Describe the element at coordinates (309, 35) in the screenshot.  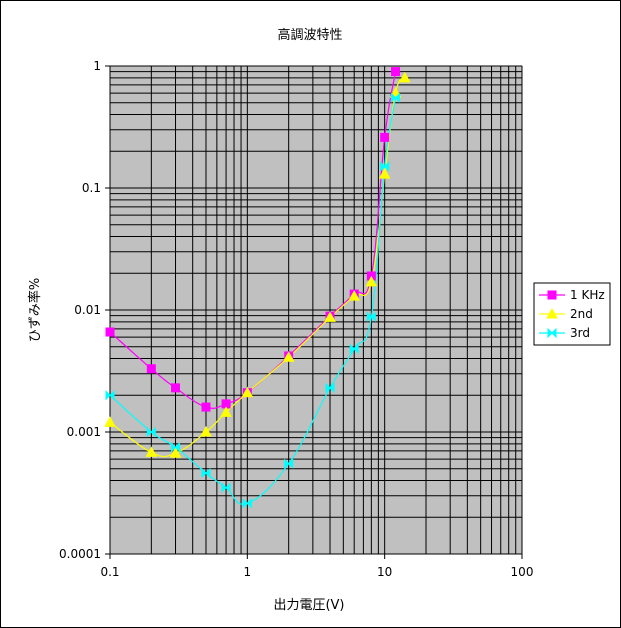
I see `chart-title: 高調波特性` at that location.